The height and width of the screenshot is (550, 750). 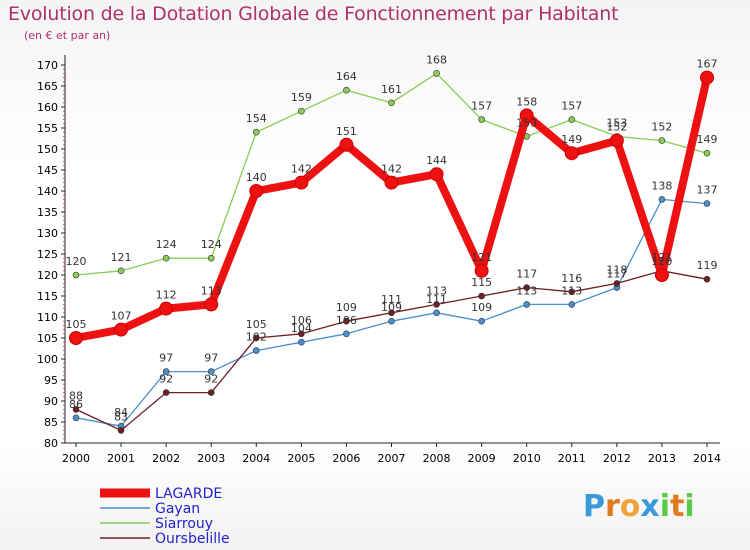 What do you see at coordinates (677, 506) in the screenshot?
I see `logo-letter: t` at bounding box center [677, 506].